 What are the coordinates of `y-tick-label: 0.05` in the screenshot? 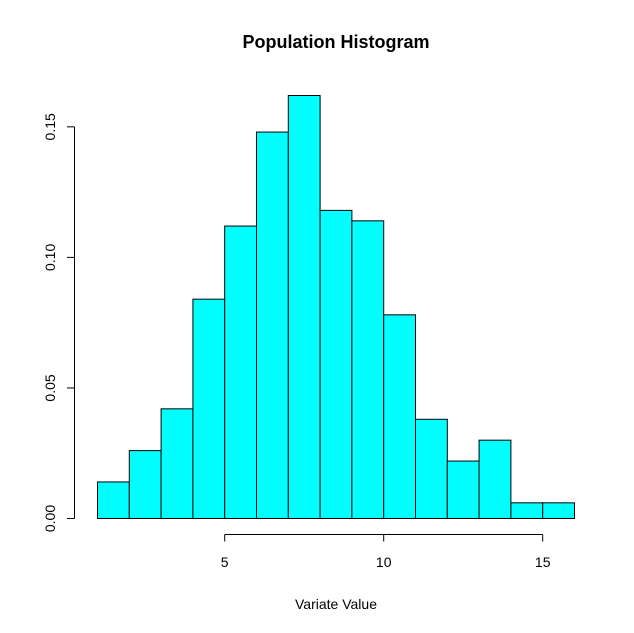 It's located at (50, 387).